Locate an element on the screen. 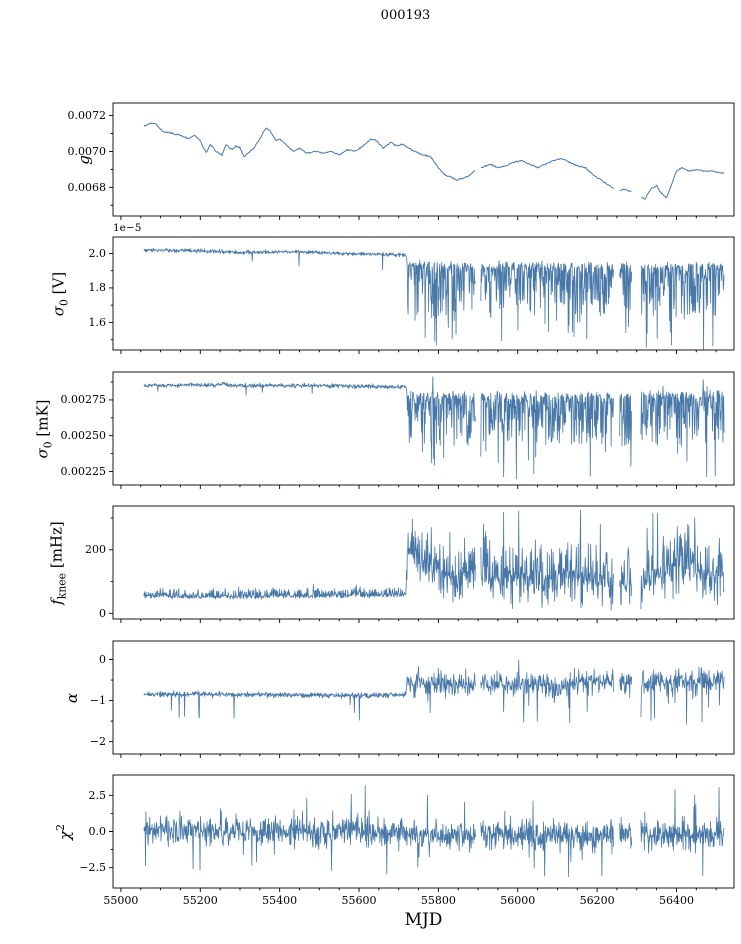 The width and height of the screenshot is (741, 944). y-tick-label: −2 is located at coordinates (97, 742).